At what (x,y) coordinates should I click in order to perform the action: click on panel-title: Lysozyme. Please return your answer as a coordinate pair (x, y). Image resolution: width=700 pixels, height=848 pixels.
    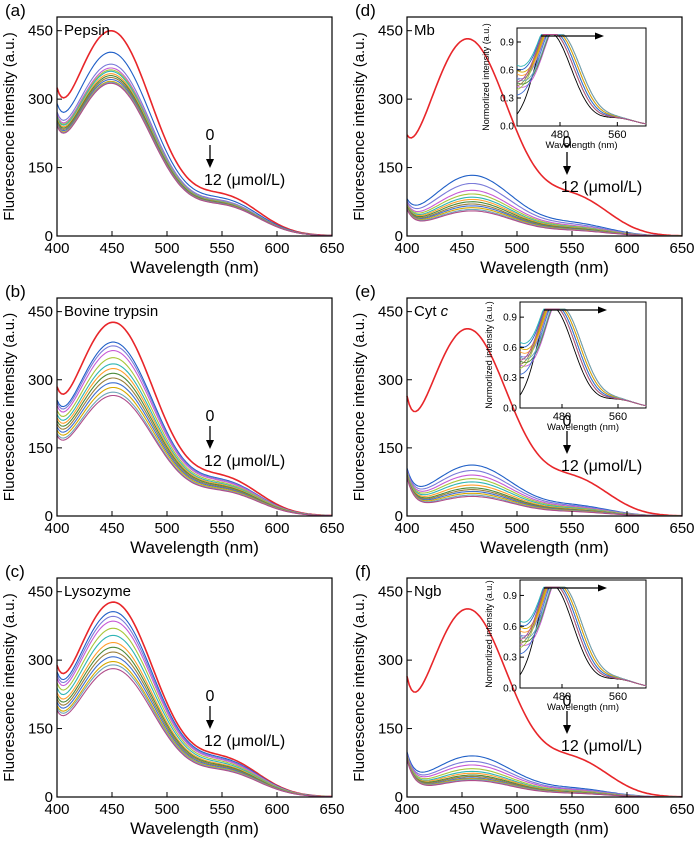
    Looking at the image, I should click on (97, 591).